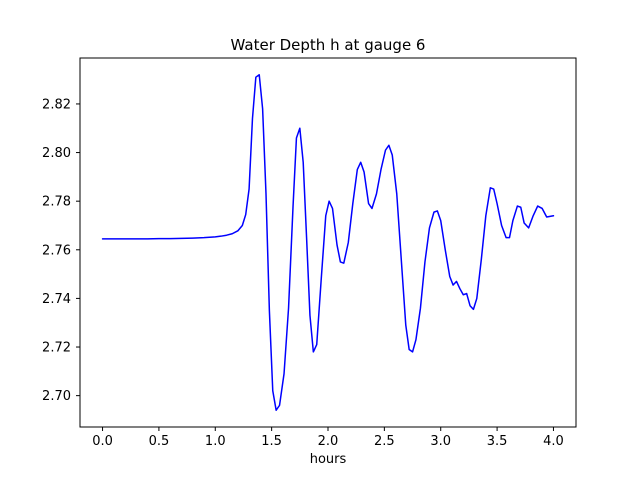 The height and width of the screenshot is (480, 640). I want to click on x-tick-label: 2.5, so click(384, 441).